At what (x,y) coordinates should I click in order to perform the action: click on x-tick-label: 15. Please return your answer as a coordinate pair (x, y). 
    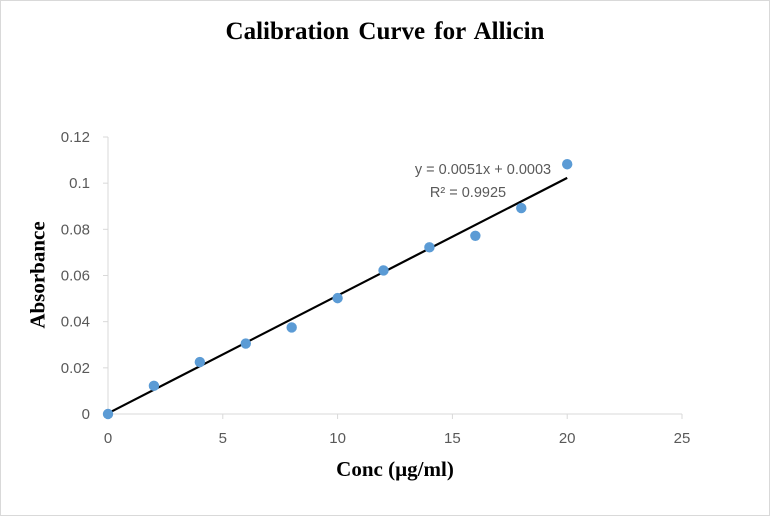
    Looking at the image, I should click on (452, 438).